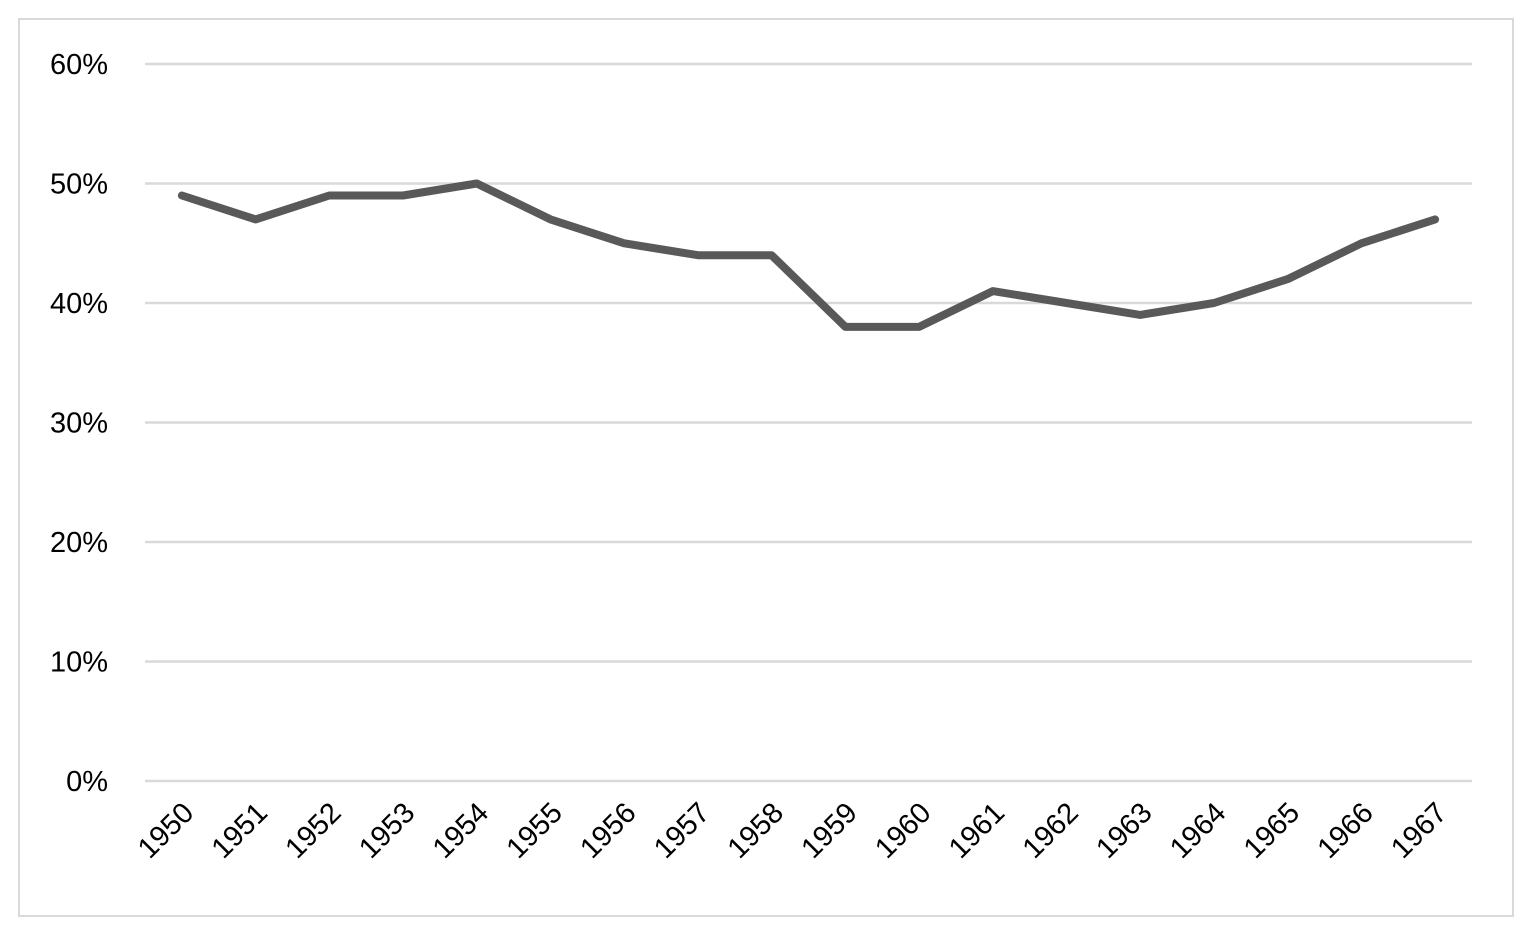 The height and width of the screenshot is (937, 1533). I want to click on x-tick-label: 1965, so click(1272, 831).